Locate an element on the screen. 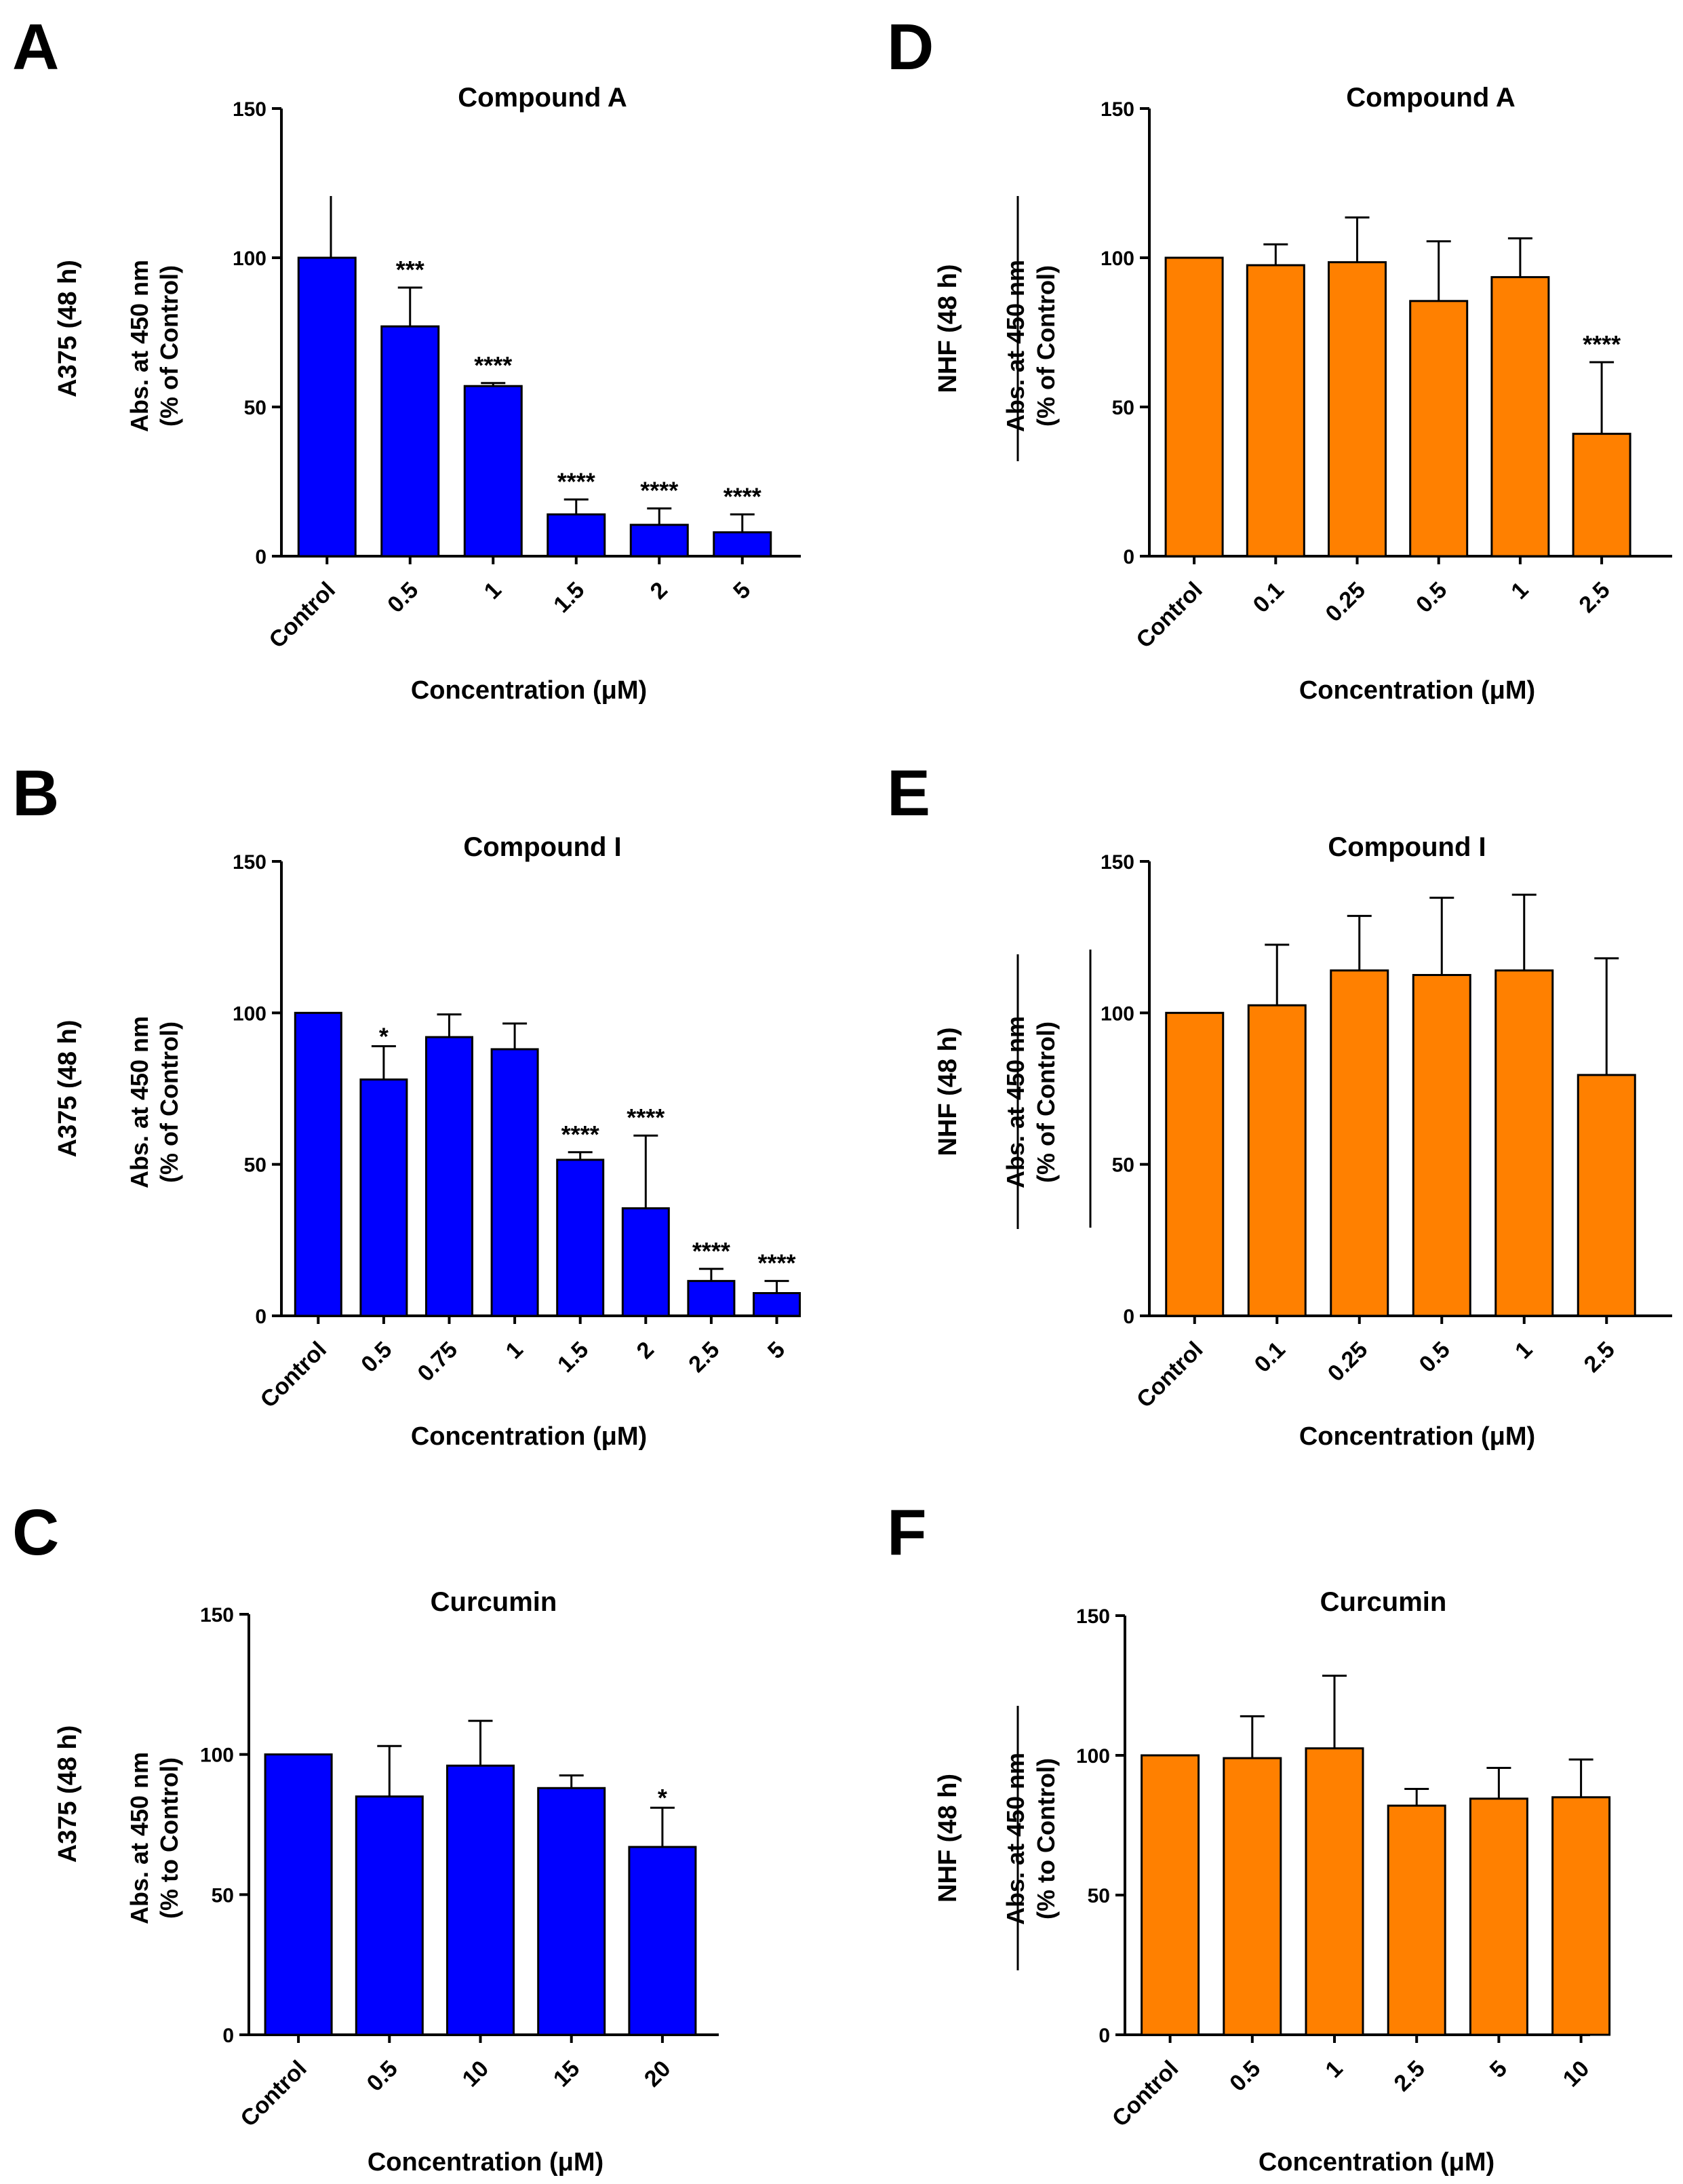 The image size is (1683, 2184). significance-label: * is located at coordinates (384, 1036).